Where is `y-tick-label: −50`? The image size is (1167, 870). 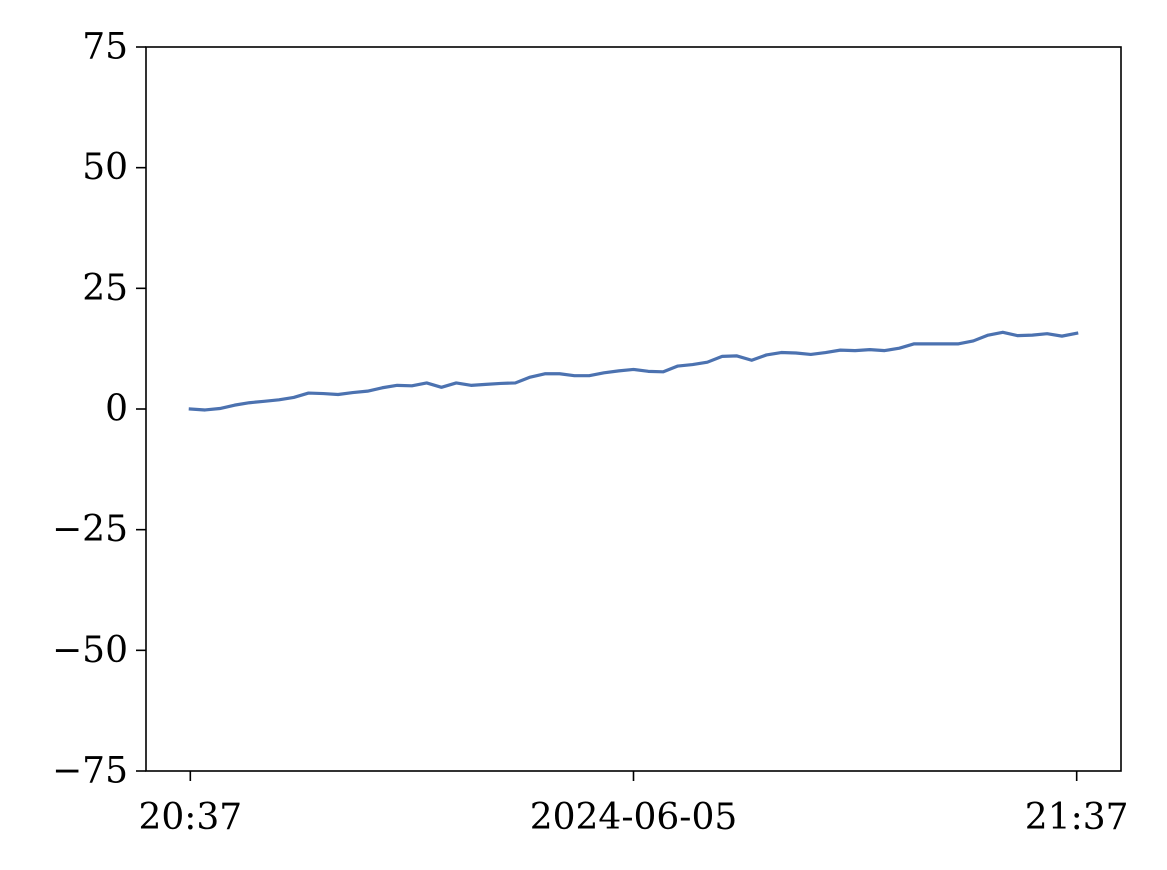
y-tick-label: −50 is located at coordinates (90, 650).